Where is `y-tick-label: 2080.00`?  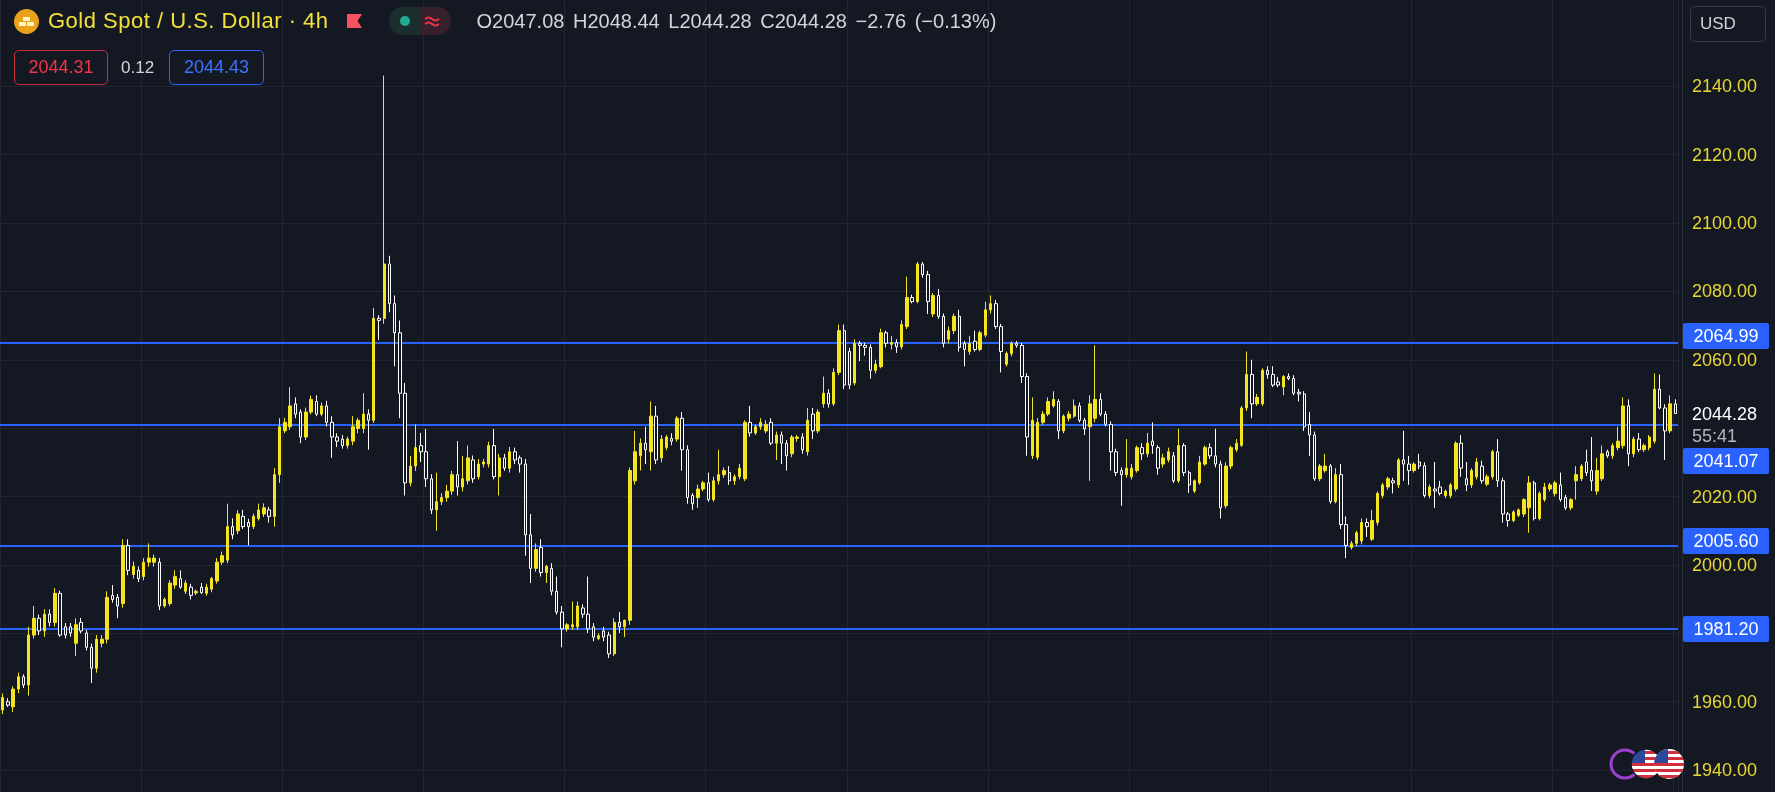
y-tick-label: 2080.00 is located at coordinates (1725, 291).